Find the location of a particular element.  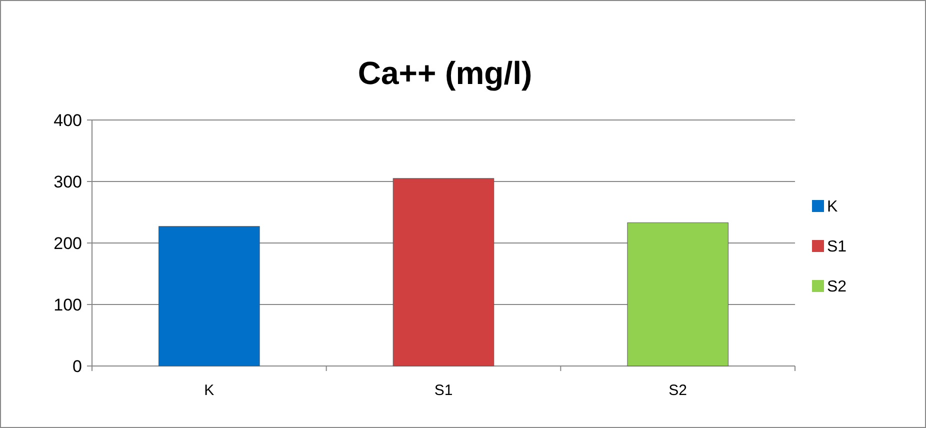

y-tick-label: 200 is located at coordinates (68, 243).